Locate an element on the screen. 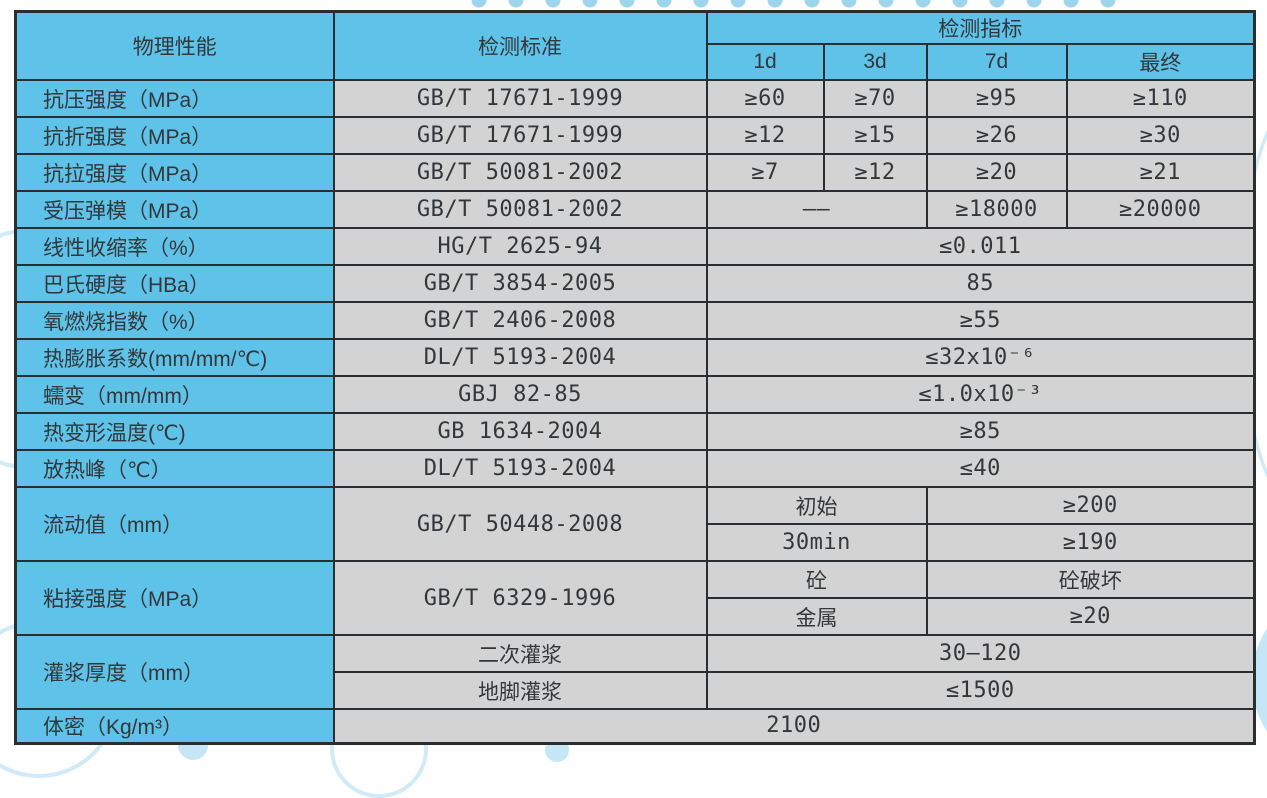  value-1d: ≥12 is located at coordinates (765, 135).